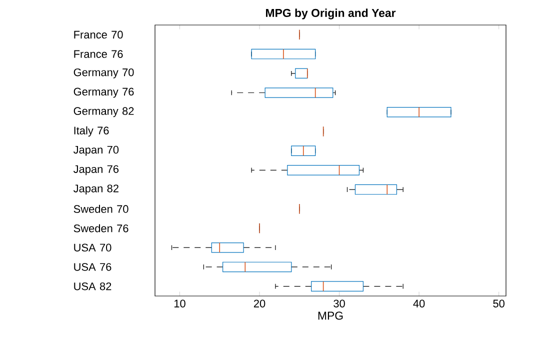  Describe the element at coordinates (498, 304) in the screenshot. I see `x-tick-label: 50` at that location.